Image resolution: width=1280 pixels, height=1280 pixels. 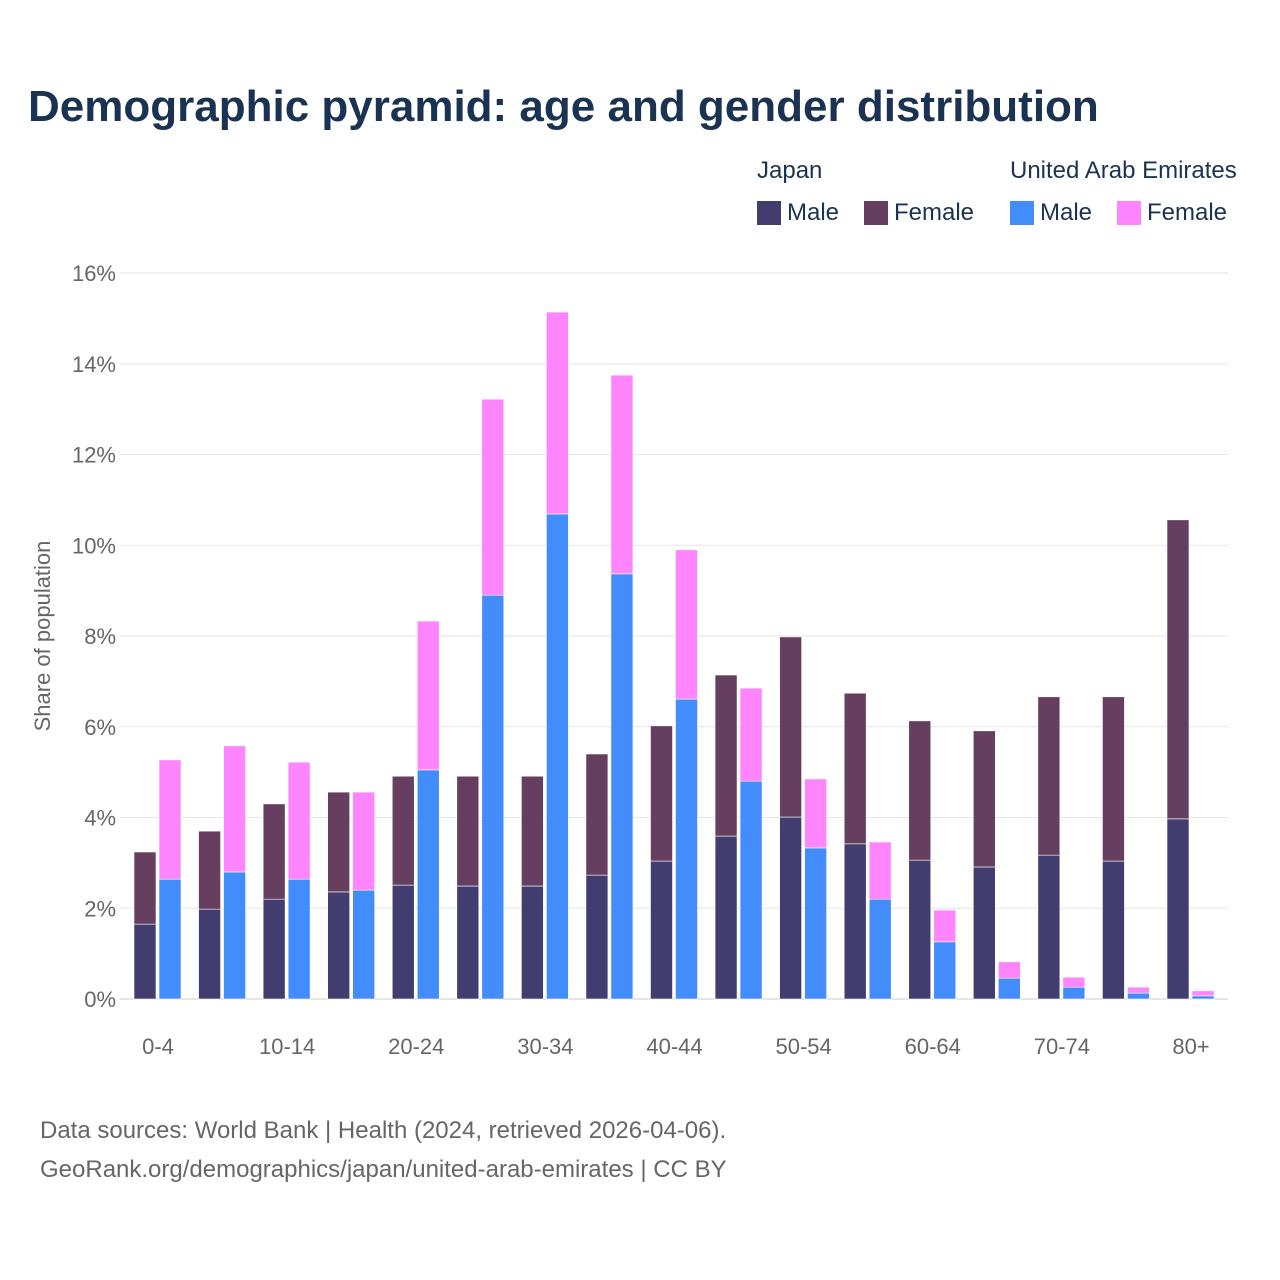 What do you see at coordinates (1187, 212) in the screenshot?
I see `legend-label: Female` at bounding box center [1187, 212].